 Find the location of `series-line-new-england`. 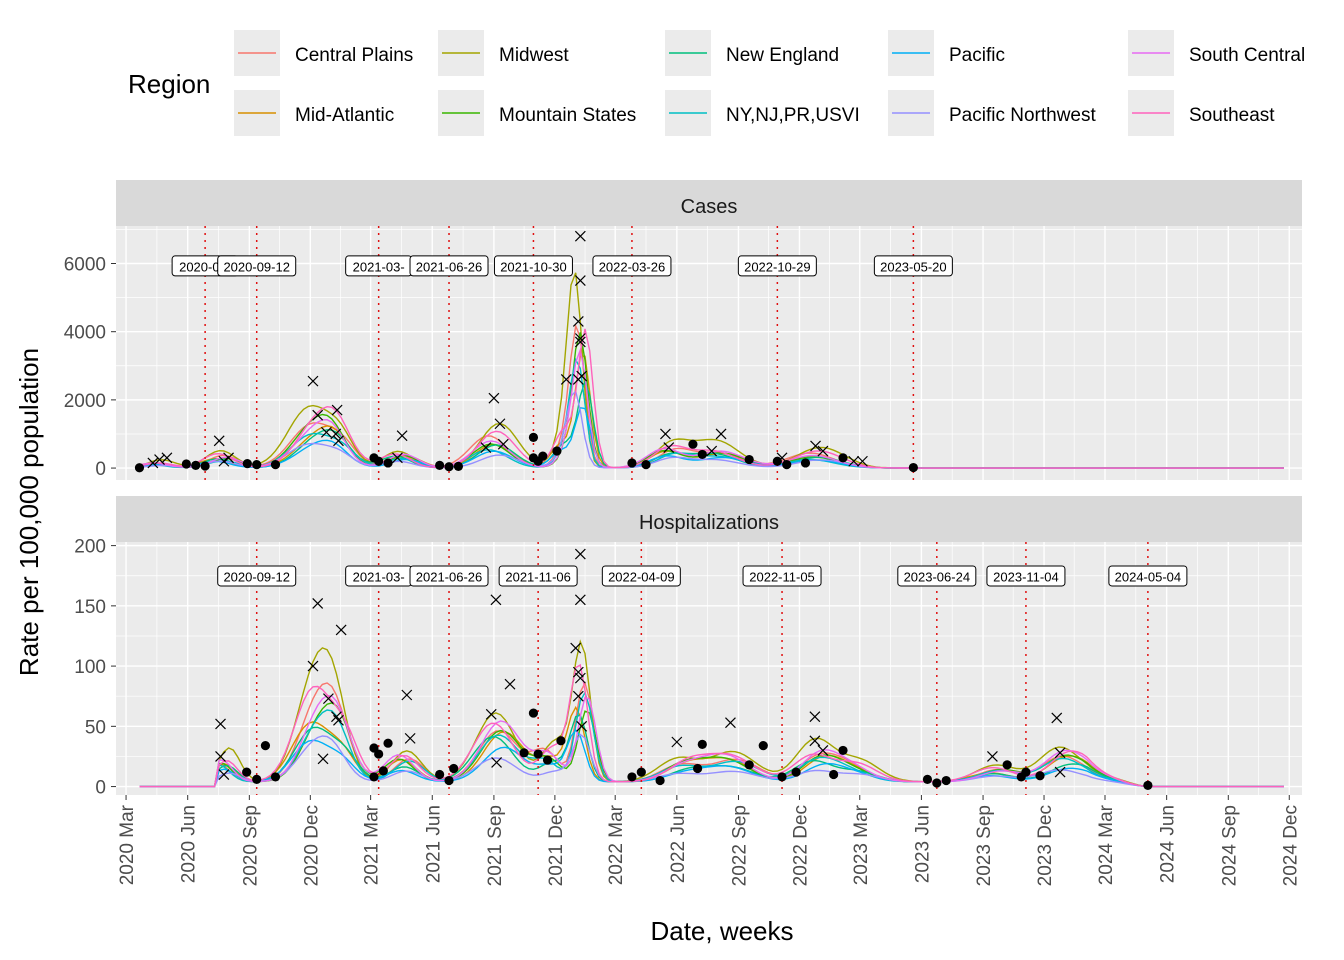

series-line-new-england is located at coordinates (711, 751).